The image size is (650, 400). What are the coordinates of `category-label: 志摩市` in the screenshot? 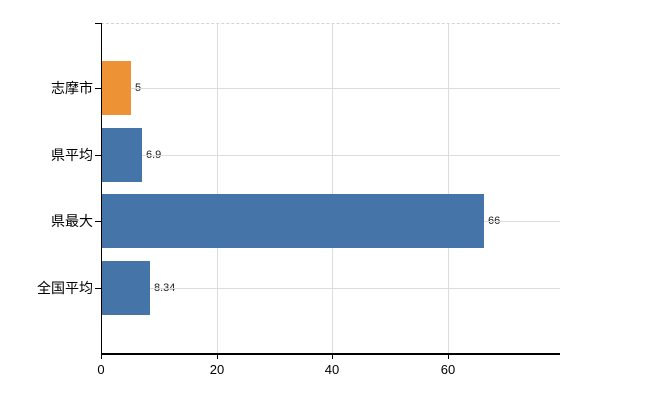 It's located at (72, 88).